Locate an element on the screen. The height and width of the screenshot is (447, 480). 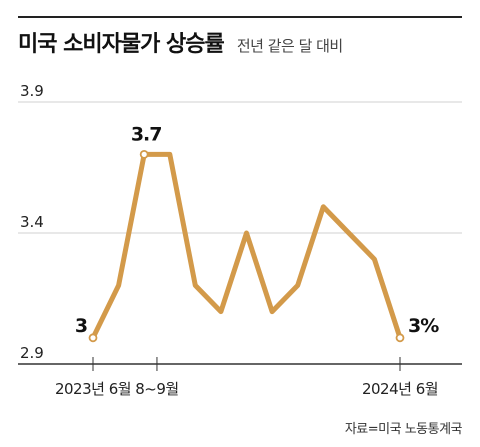
chart-subtitle: 전년 같은 달 대비 is located at coordinates (289, 46).